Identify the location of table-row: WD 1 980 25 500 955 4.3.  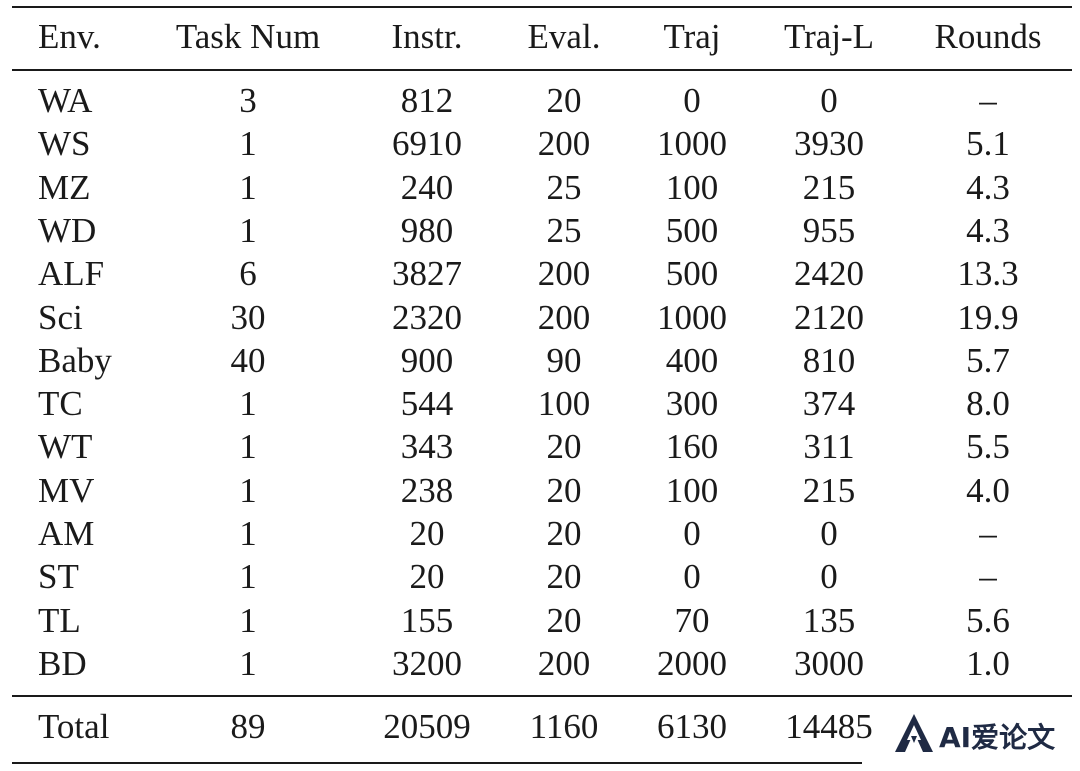
(542, 230).